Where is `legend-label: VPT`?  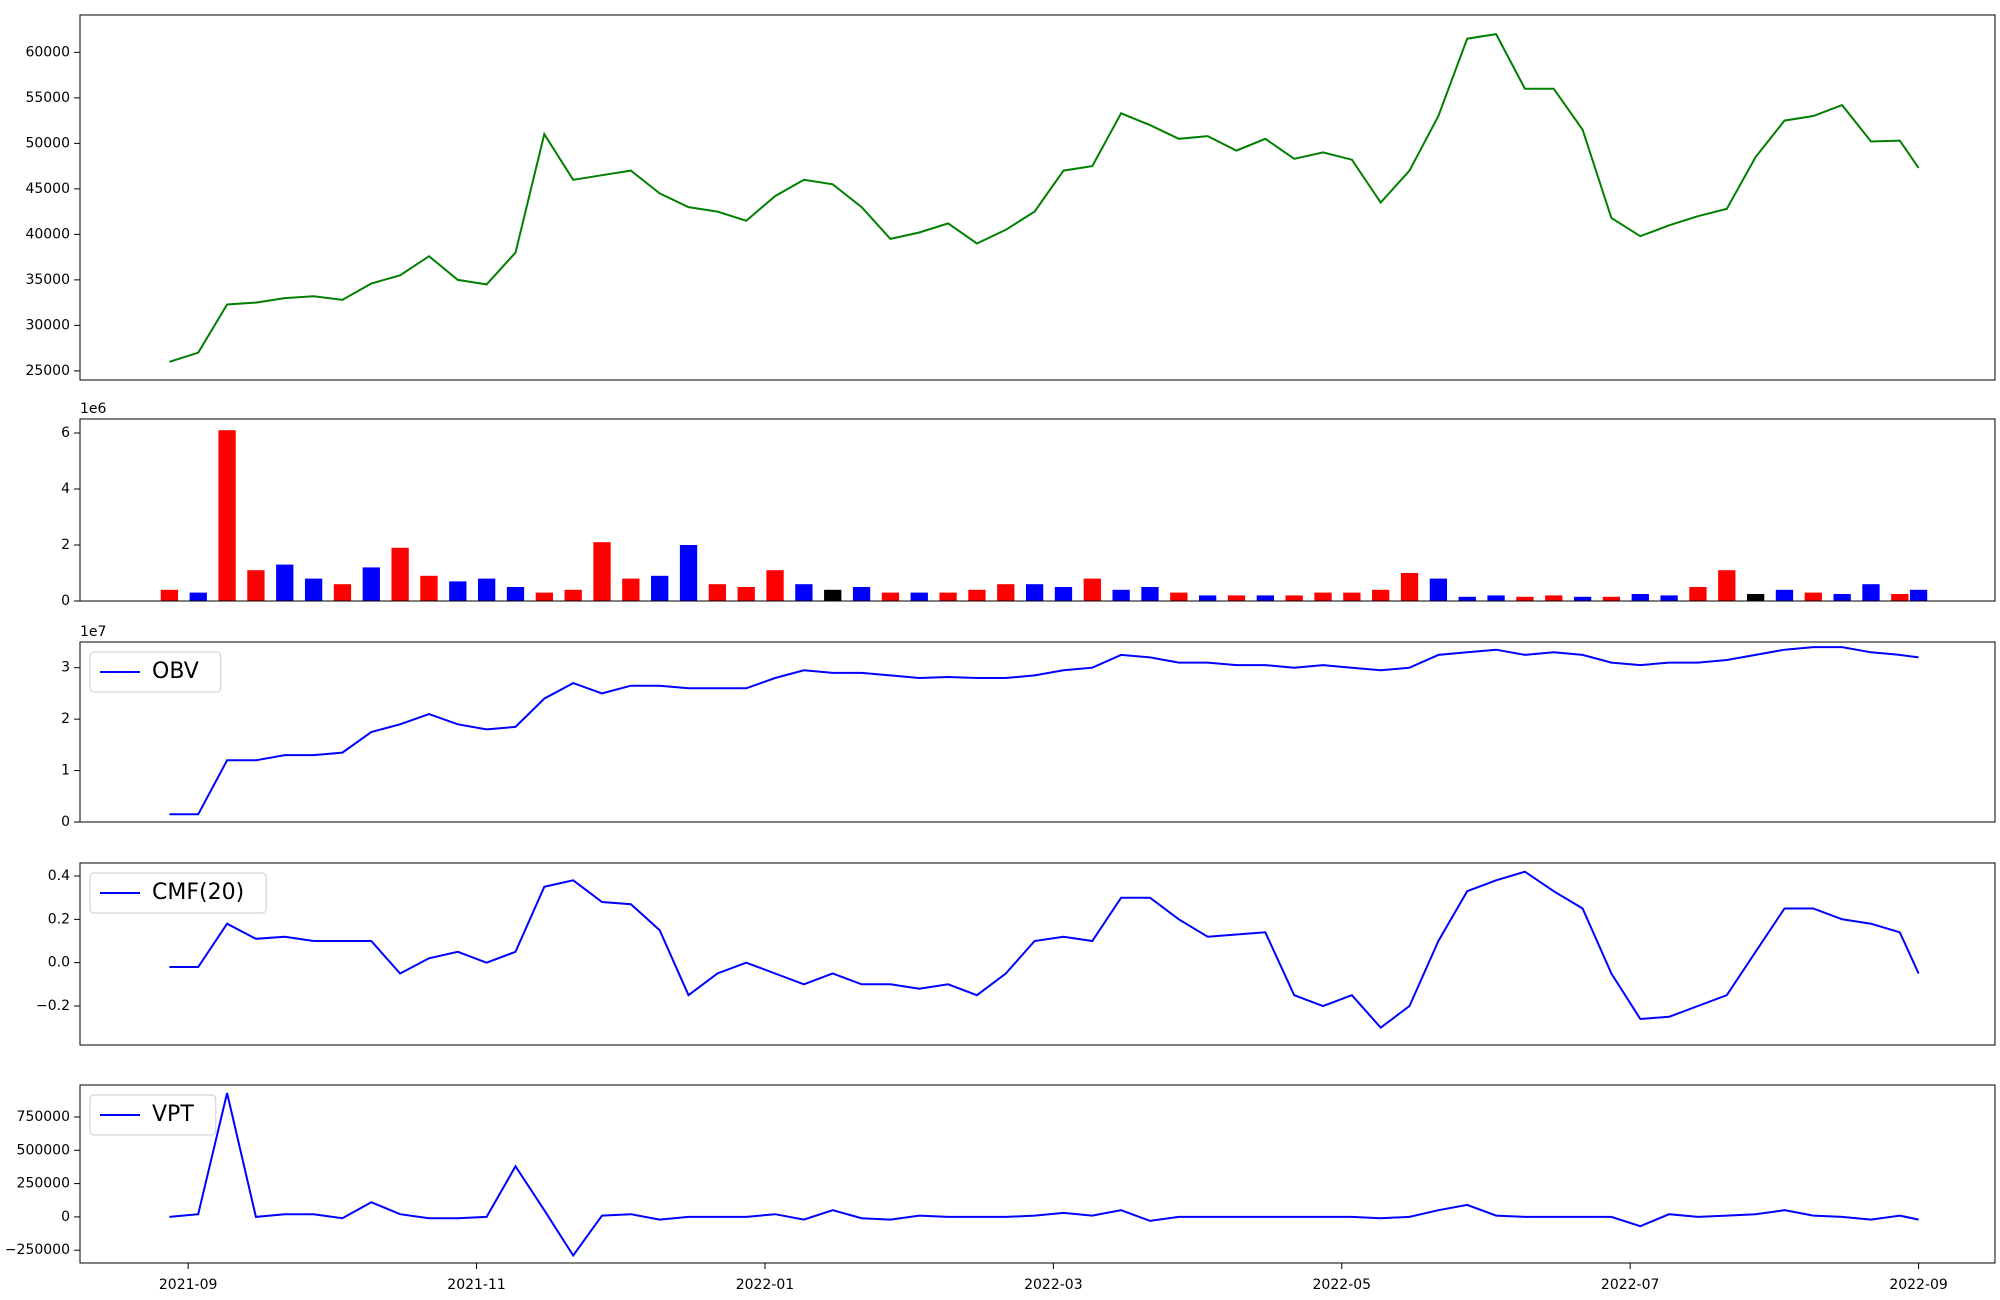 legend-label: VPT is located at coordinates (173, 1114).